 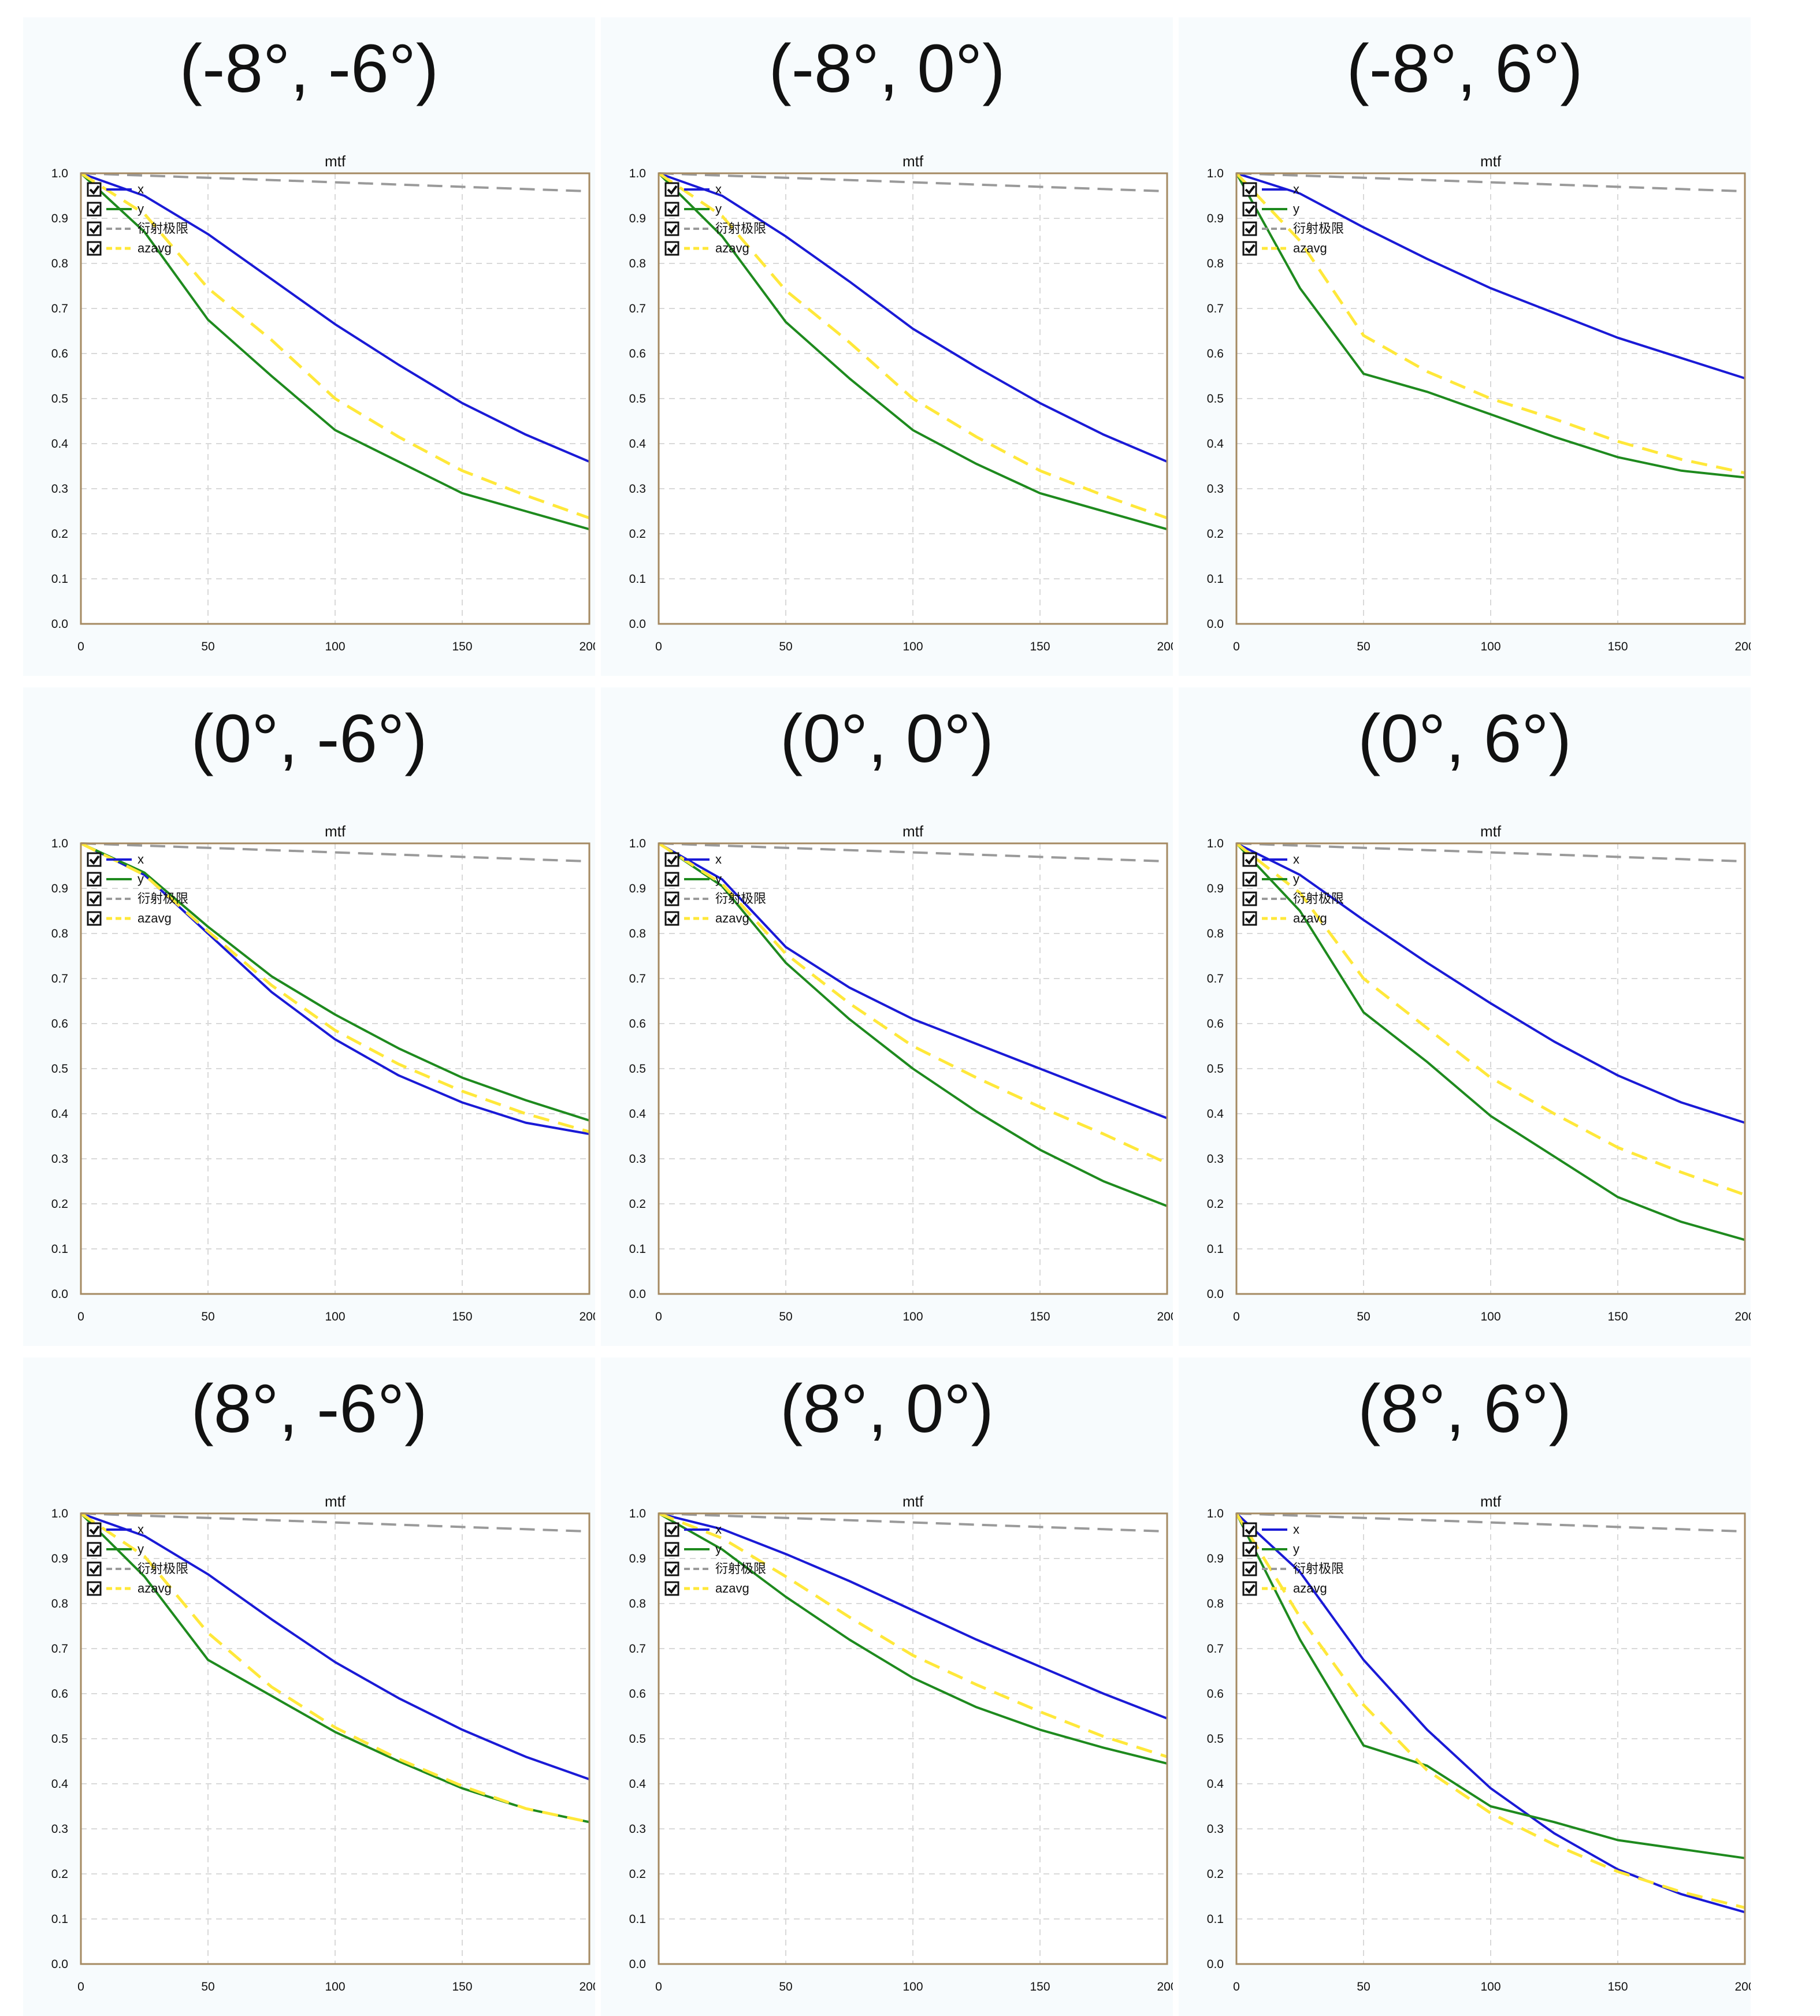 I want to click on legend-label: azavg, so click(x=1310, y=918).